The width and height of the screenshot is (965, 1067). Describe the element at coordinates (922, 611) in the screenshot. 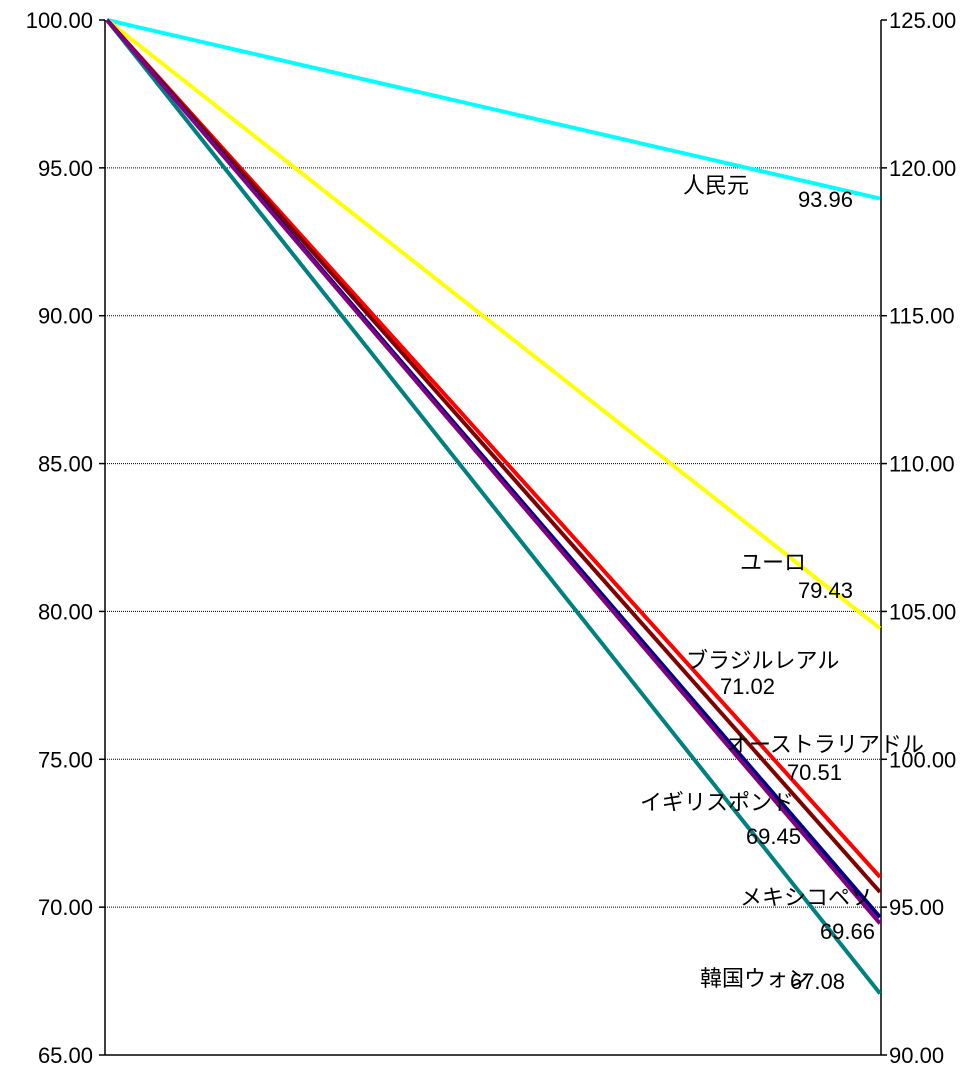

I see `right-tick-label: 105.00` at that location.